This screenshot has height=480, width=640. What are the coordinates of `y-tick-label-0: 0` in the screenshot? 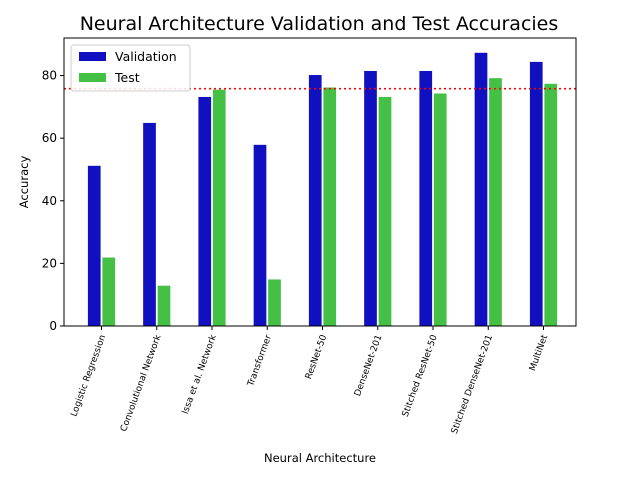 It's located at (53, 326).